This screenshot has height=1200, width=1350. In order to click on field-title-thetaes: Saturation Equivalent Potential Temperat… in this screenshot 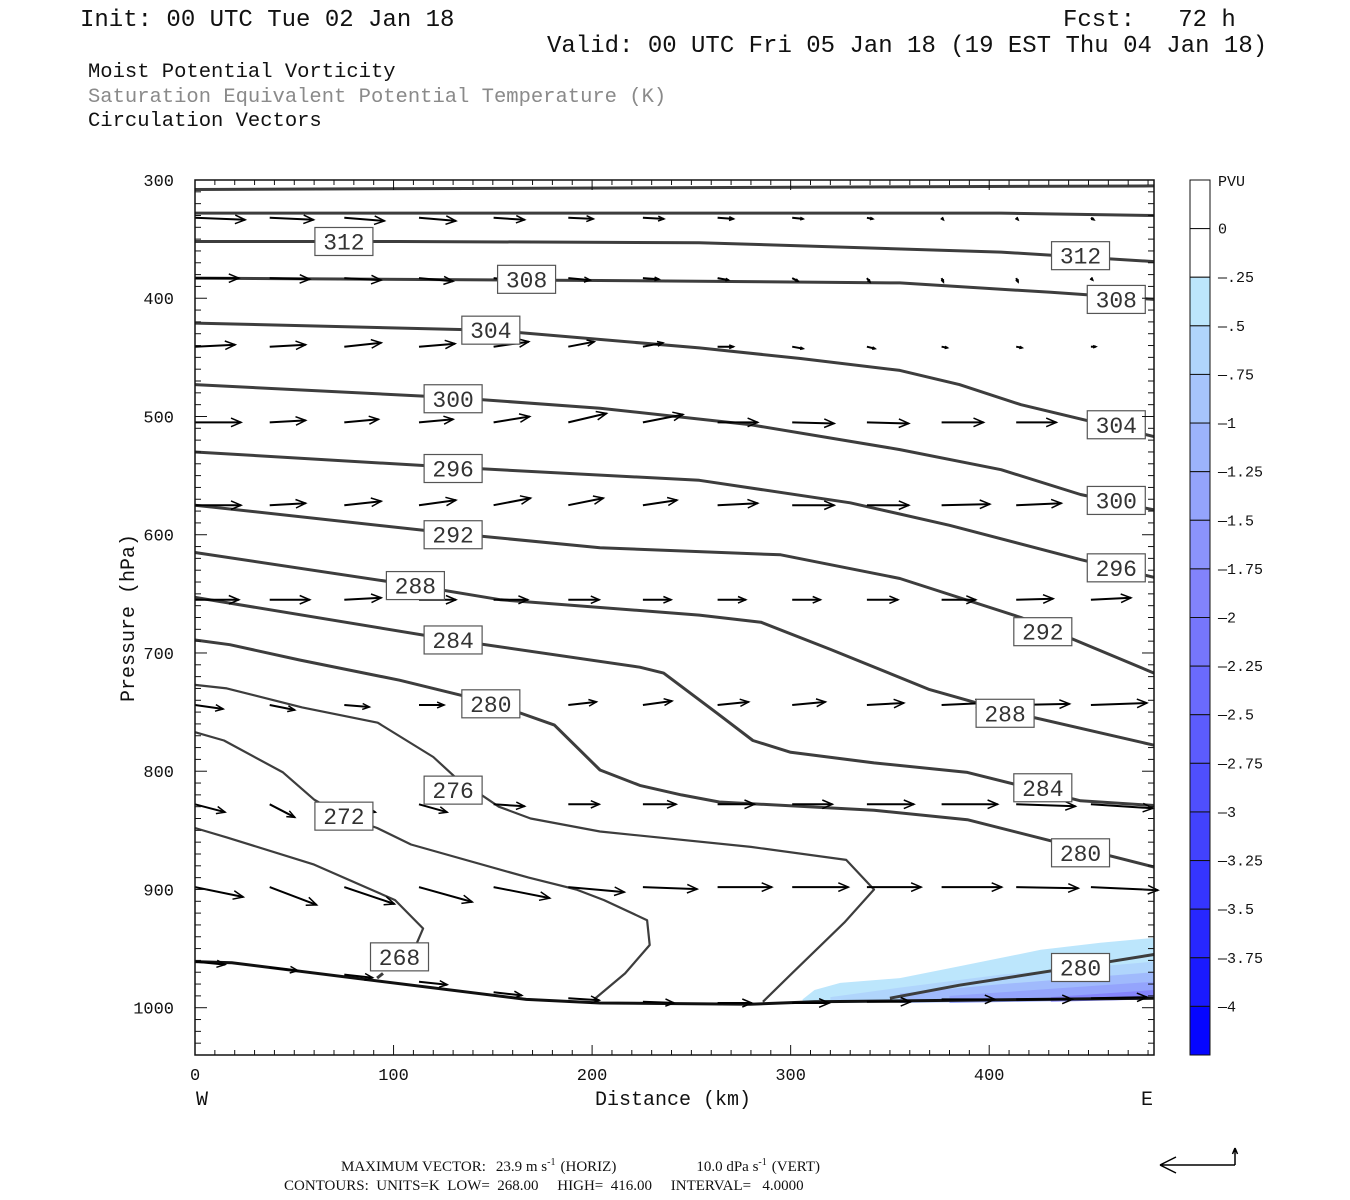, I will do `click(377, 97)`.